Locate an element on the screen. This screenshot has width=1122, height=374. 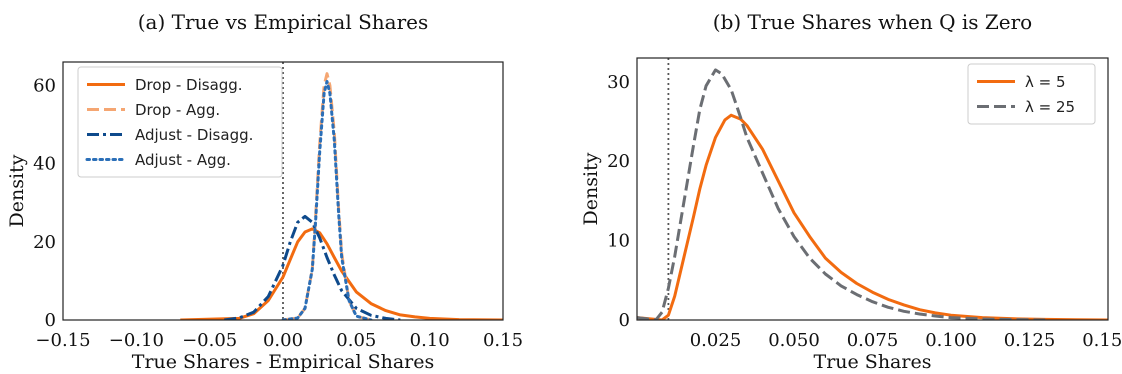
legend-entry-label: Drop - Disagg. is located at coordinates (189, 85).